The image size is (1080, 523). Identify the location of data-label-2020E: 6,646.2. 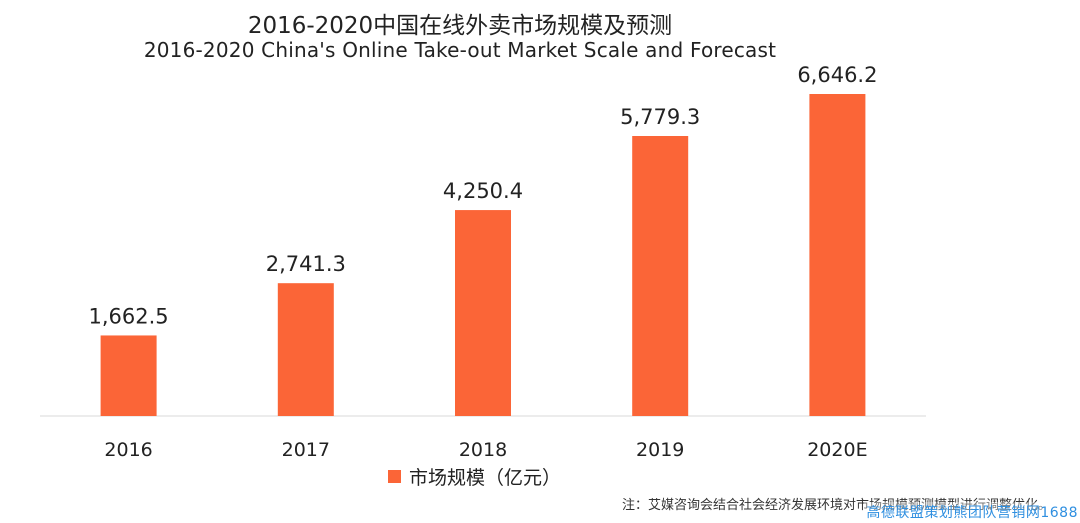
(837, 75).